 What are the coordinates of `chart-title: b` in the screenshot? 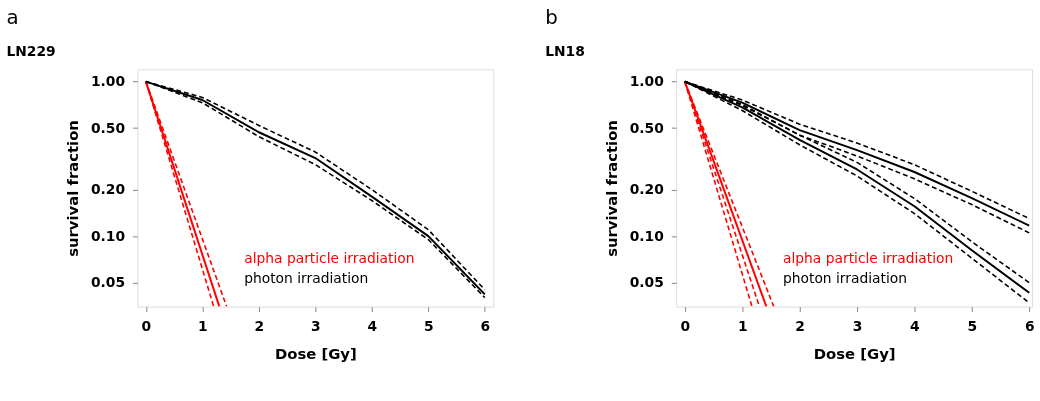 It's located at (551, 17).